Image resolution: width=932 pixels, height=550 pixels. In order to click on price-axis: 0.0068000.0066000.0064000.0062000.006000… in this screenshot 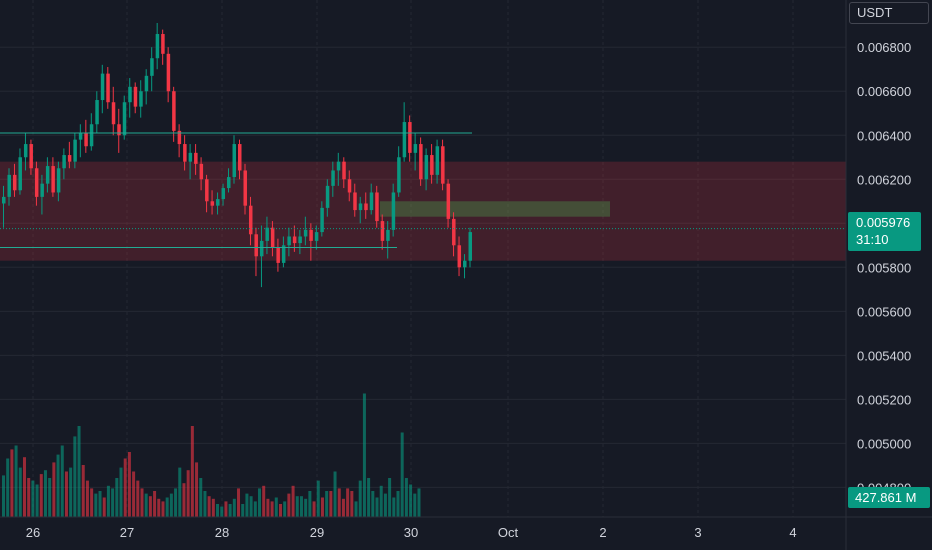, I will do `click(878, 275)`.